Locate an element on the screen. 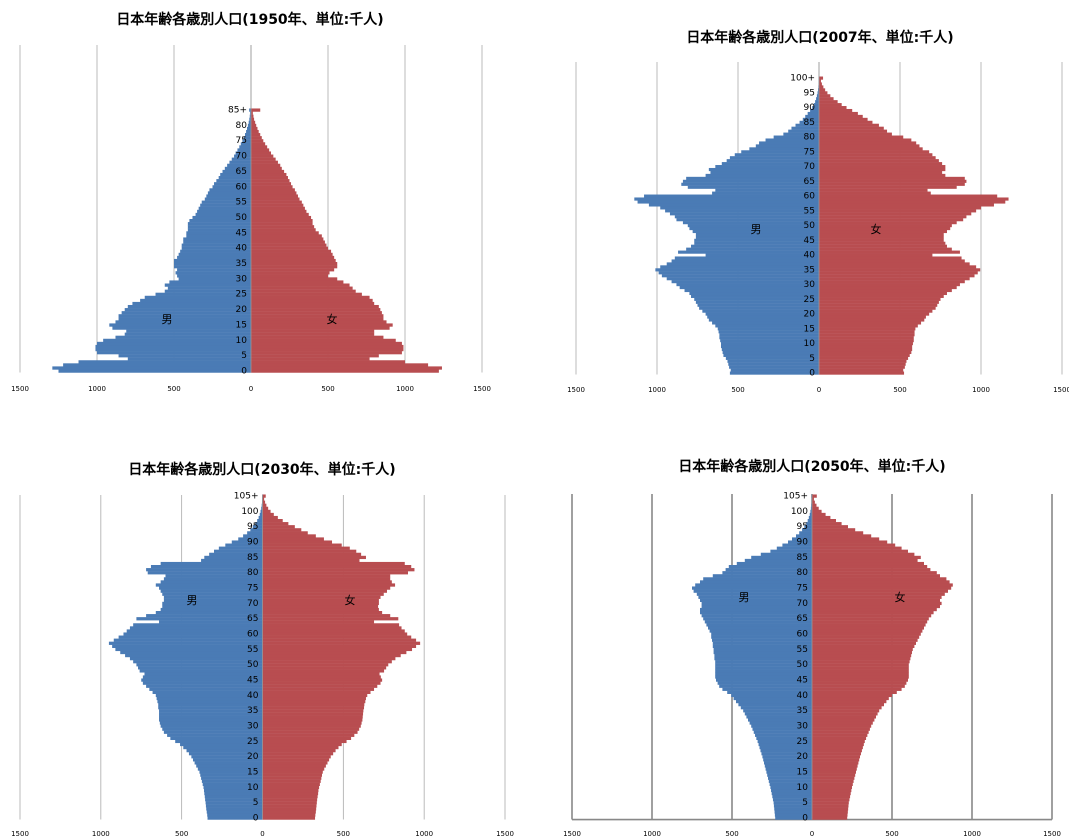  chart-title: 日本年齢各歳別人口(2007年、単位:千人) is located at coordinates (819, 37).